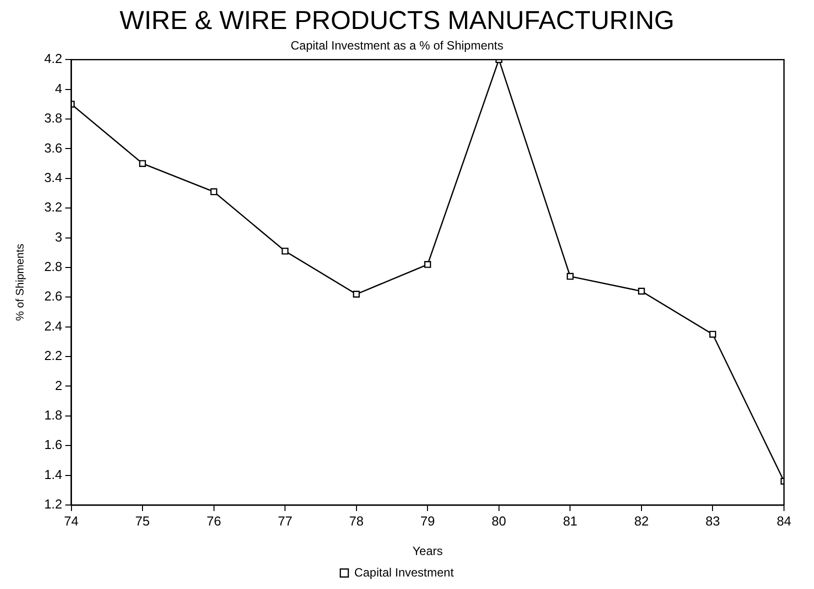 The image size is (814, 589). I want to click on y-tick-label: 1.4, so click(53, 474).